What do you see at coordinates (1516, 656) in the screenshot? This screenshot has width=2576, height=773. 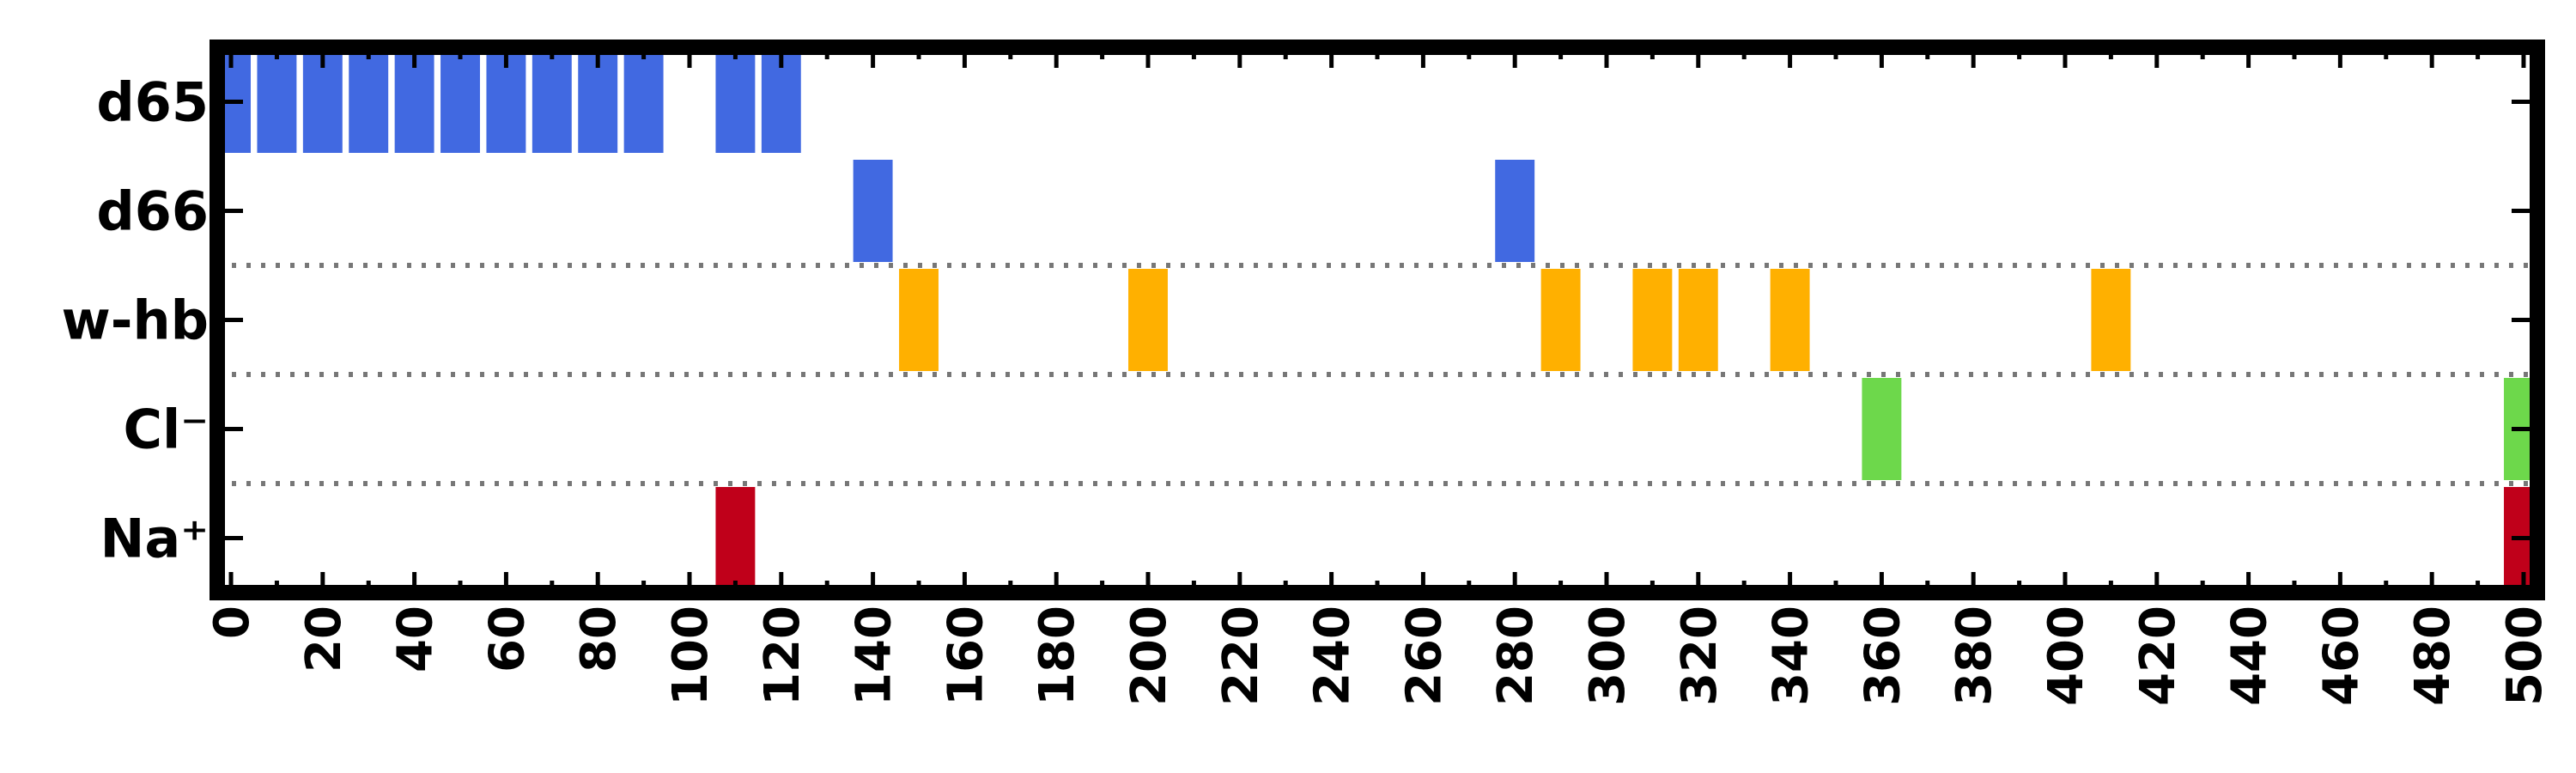 I see `x-tick-label: 280` at bounding box center [1516, 656].